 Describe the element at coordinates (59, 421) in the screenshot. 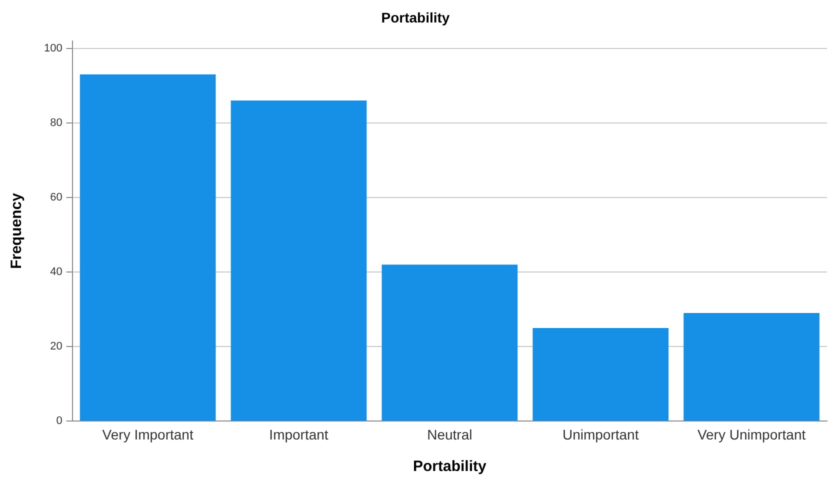

I see `y-tick-label: 0` at that location.